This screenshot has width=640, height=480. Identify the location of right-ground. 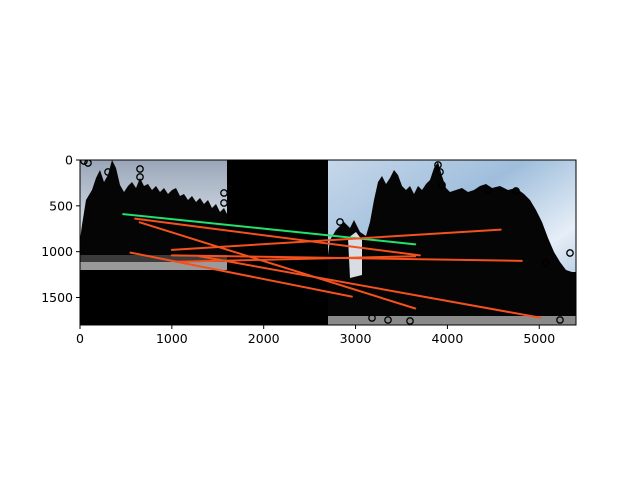
(452, 320).